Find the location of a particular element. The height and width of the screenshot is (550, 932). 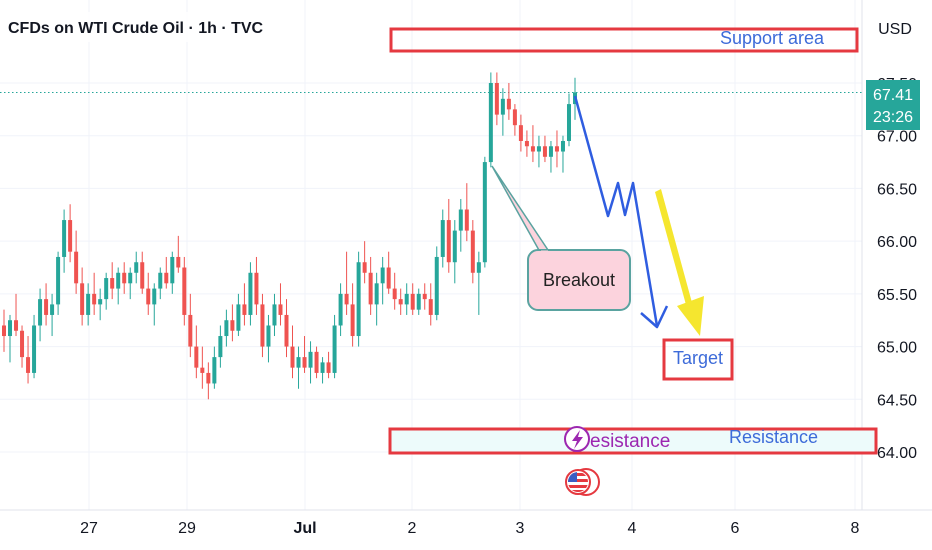

time-axis: 27 29 Jul 2 3 4 6 8 is located at coordinates (469, 528).